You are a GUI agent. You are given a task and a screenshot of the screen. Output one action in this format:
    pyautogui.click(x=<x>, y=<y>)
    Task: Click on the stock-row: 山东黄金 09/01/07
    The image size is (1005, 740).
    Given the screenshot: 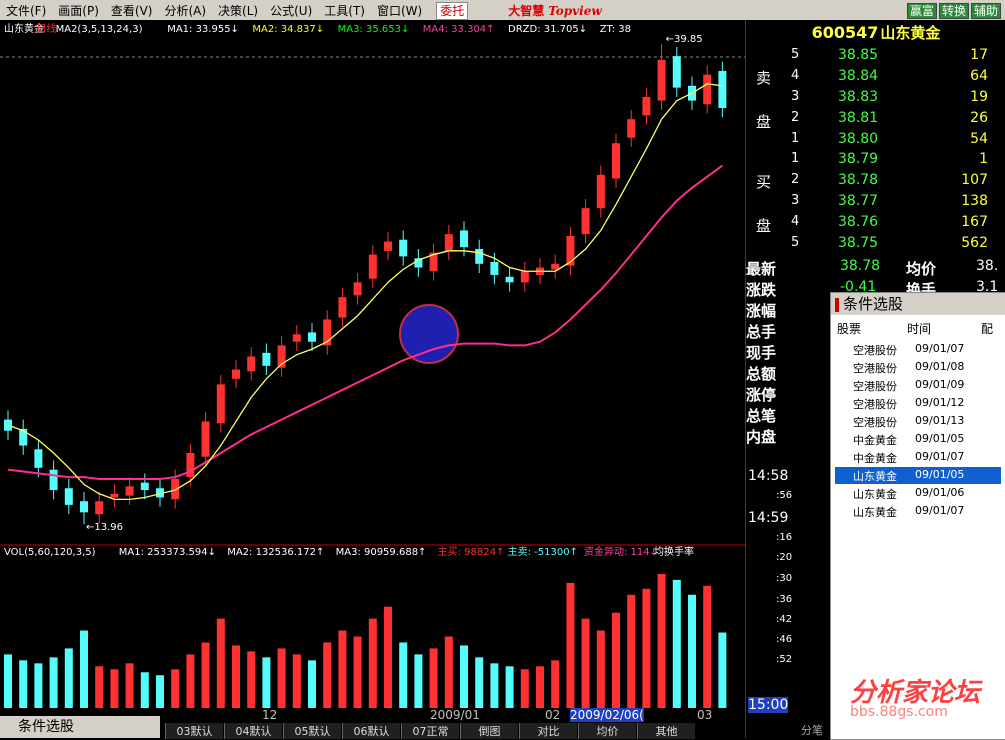 What is the action you would take?
    pyautogui.click(x=918, y=511)
    